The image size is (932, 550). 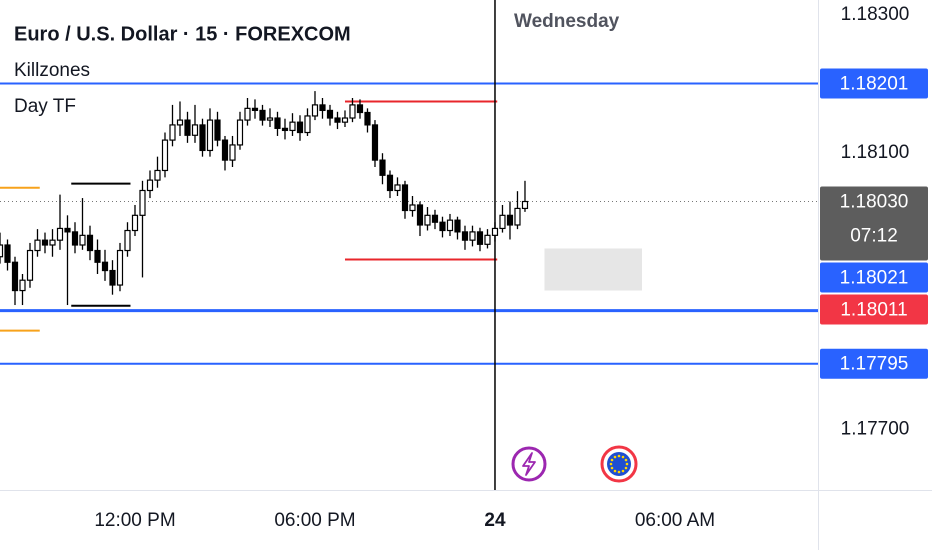 I want to click on price-tag-label: 1.18021, so click(x=874, y=278).